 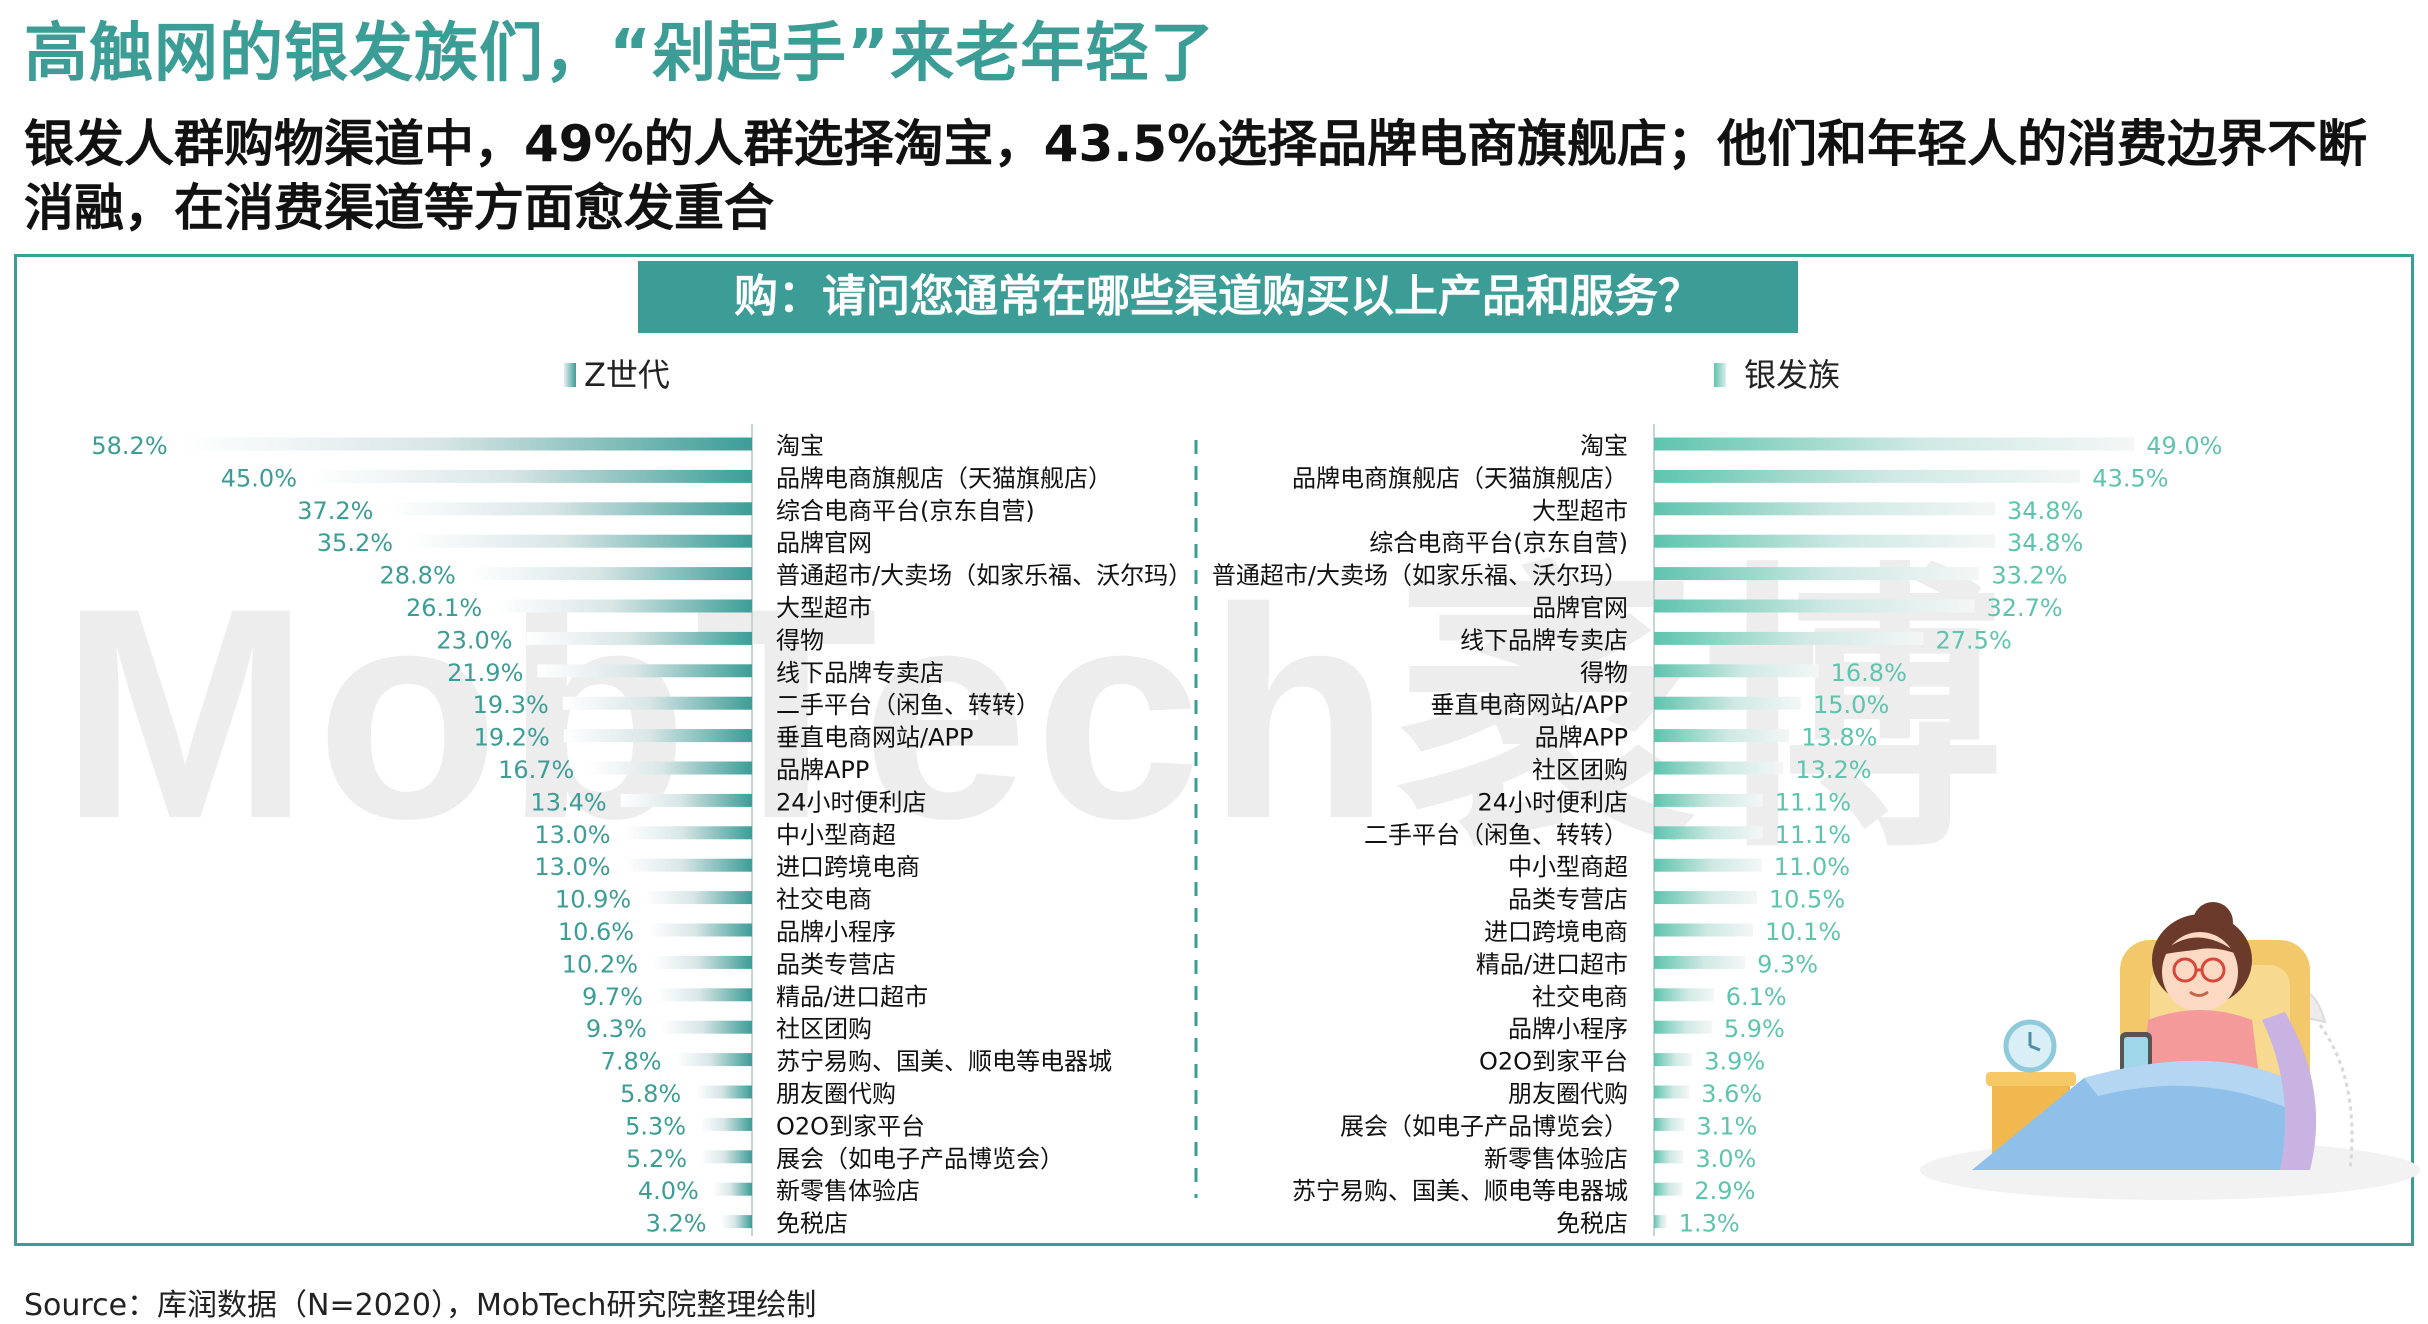 What do you see at coordinates (824, 543) in the screenshot?
I see `z-gen-category-label: 品牌官网` at bounding box center [824, 543].